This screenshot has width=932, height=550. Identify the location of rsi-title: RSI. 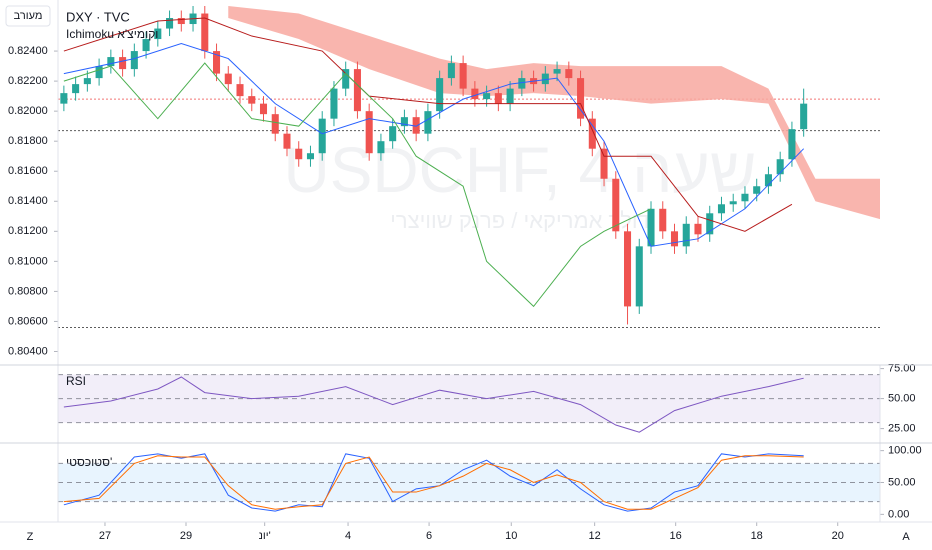
(76, 381).